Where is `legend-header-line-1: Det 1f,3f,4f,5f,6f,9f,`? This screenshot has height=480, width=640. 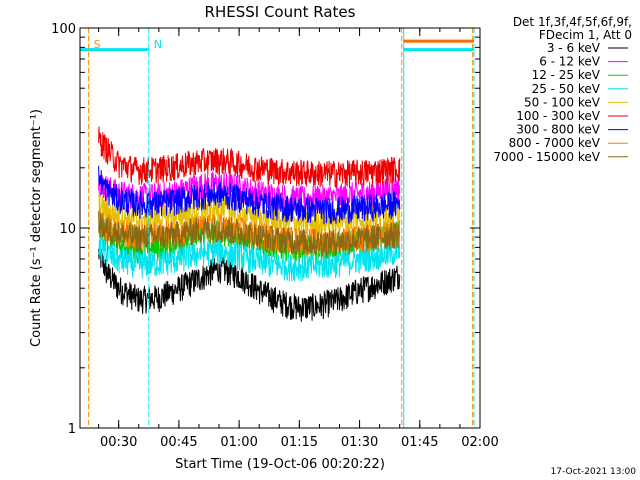
legend-header-line-1: Det 1f,3f,4f,5f,6f,9f, is located at coordinates (572, 22).